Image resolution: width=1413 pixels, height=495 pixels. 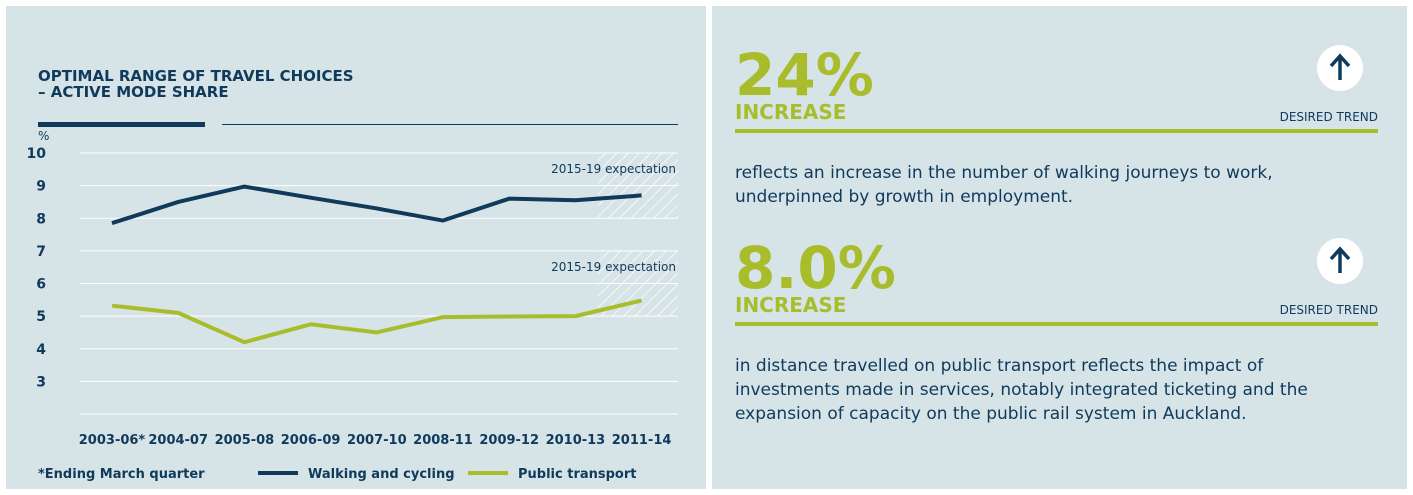 What do you see at coordinates (804, 75) in the screenshot?
I see `stat-figure: 24%` at bounding box center [804, 75].